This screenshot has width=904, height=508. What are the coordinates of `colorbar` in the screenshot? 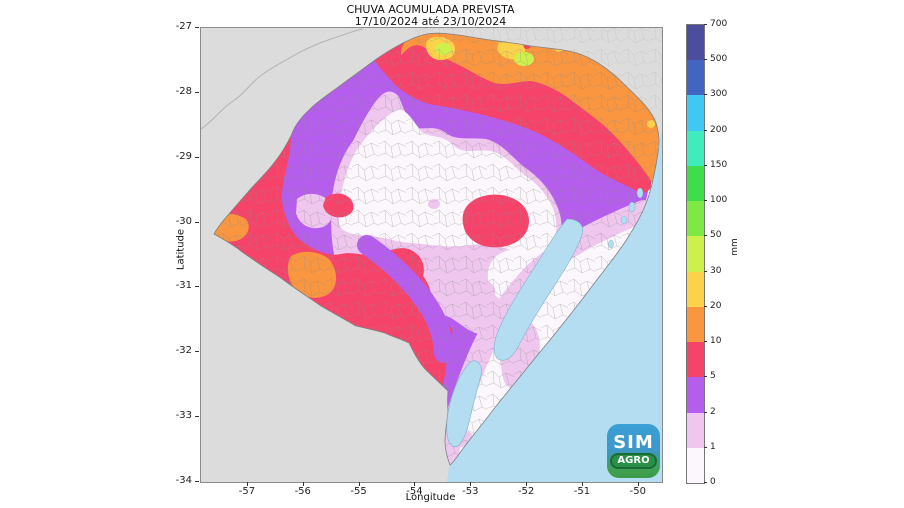 It's located at (695, 254).